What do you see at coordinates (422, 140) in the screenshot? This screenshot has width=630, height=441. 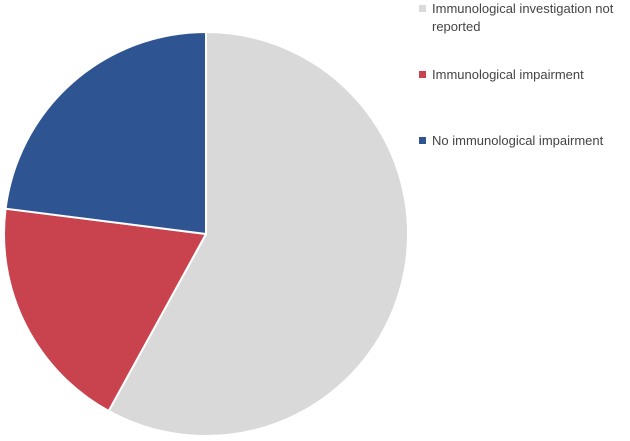 I see `legend-swatch-no-impairment` at bounding box center [422, 140].